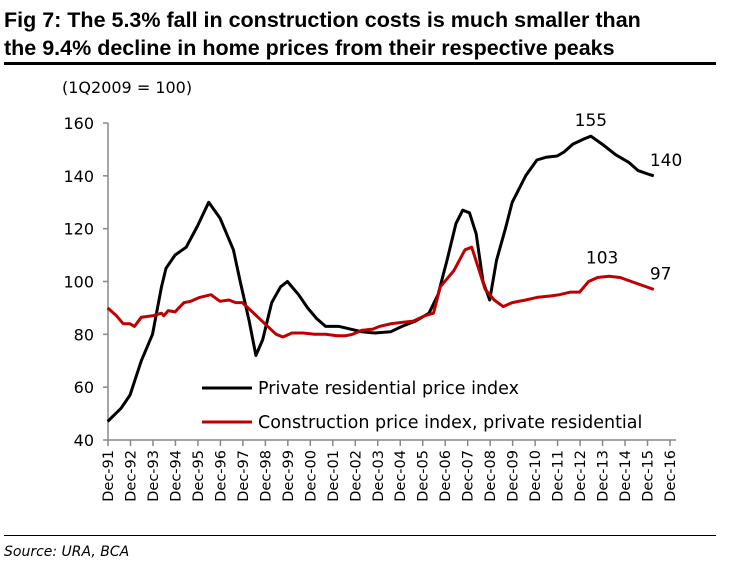  What do you see at coordinates (289, 476) in the screenshot?
I see `x-tick-label: Dec-99` at bounding box center [289, 476].